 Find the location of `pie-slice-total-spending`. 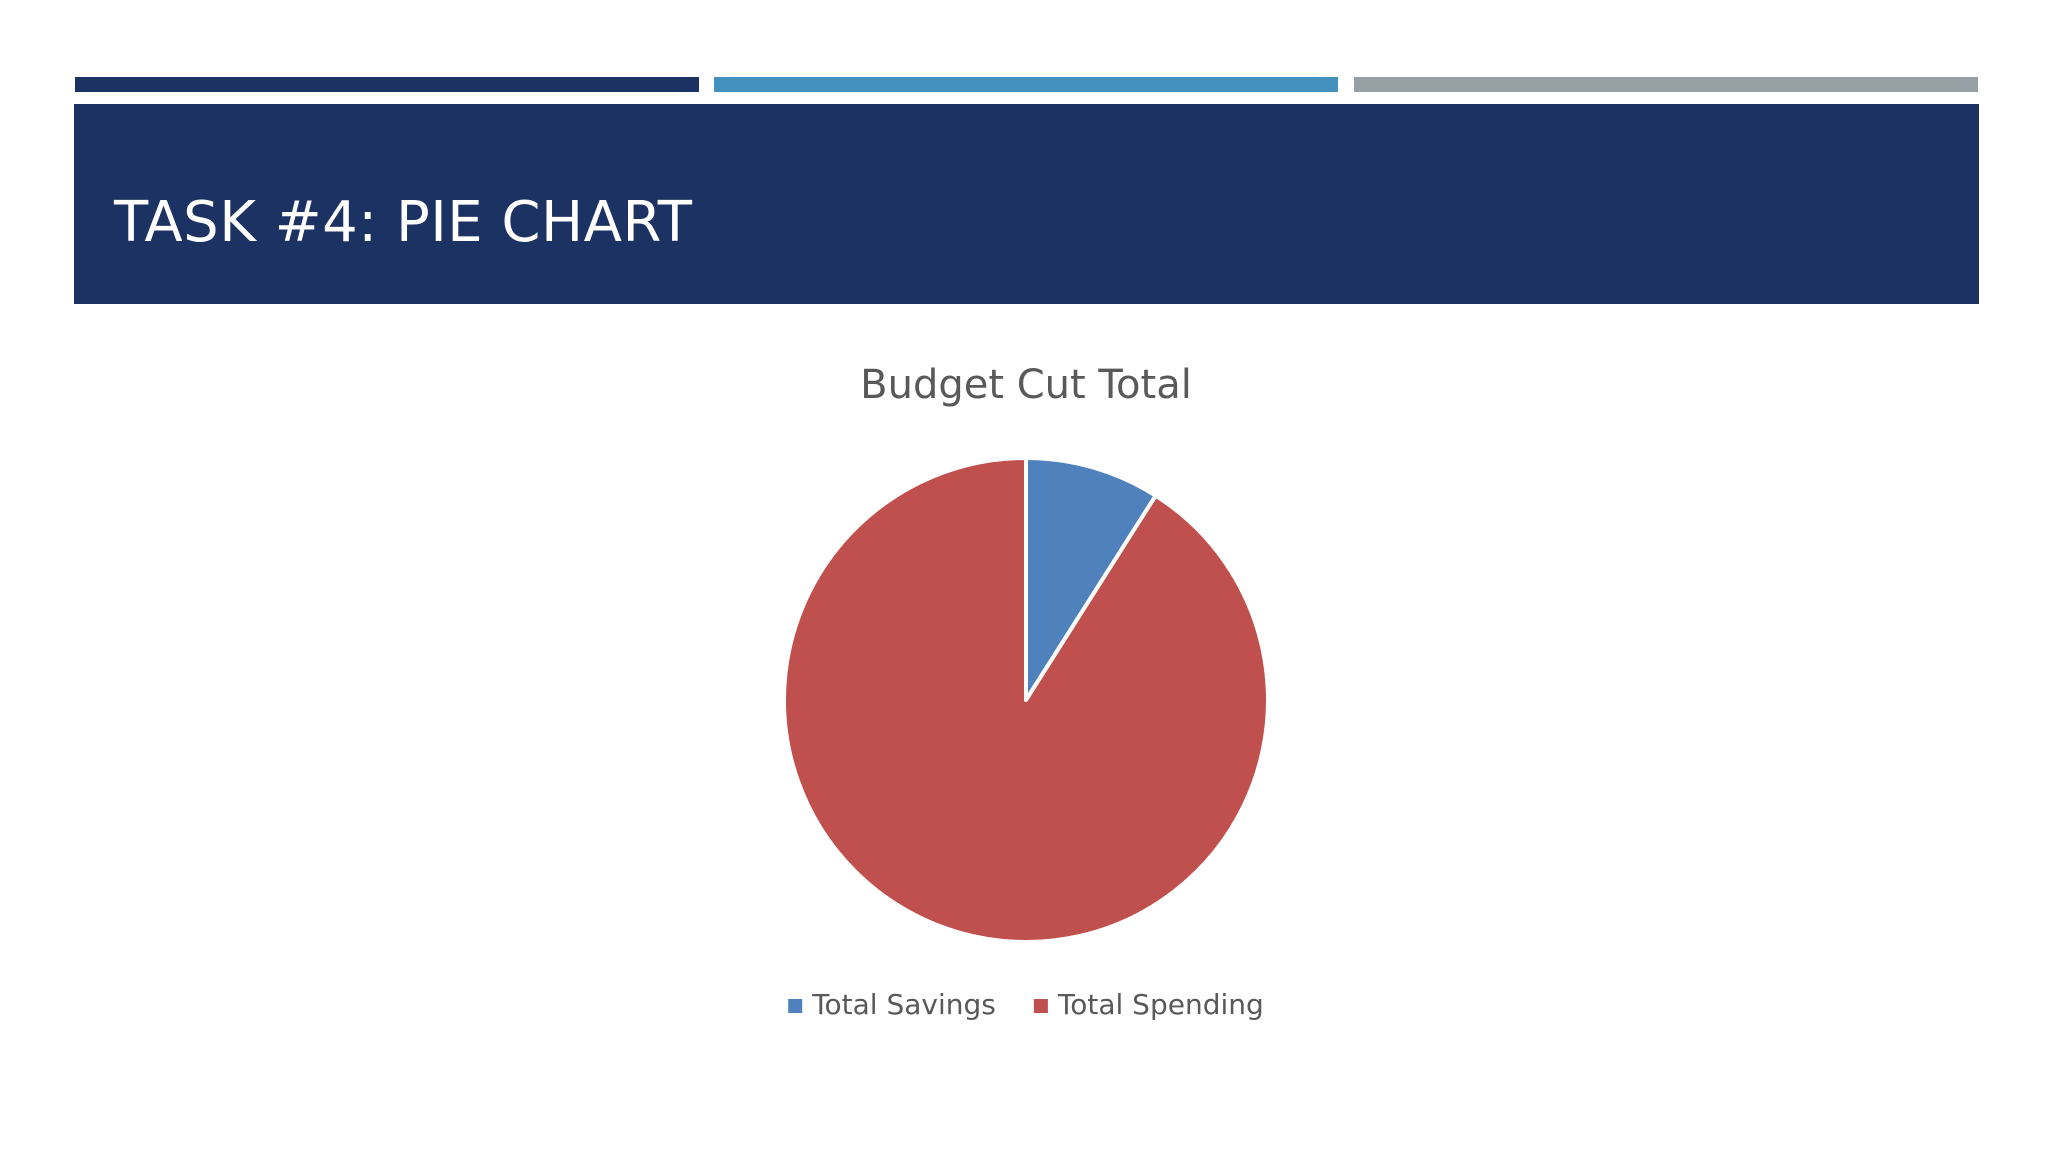

pie-slice-total-spending is located at coordinates (1026, 700).